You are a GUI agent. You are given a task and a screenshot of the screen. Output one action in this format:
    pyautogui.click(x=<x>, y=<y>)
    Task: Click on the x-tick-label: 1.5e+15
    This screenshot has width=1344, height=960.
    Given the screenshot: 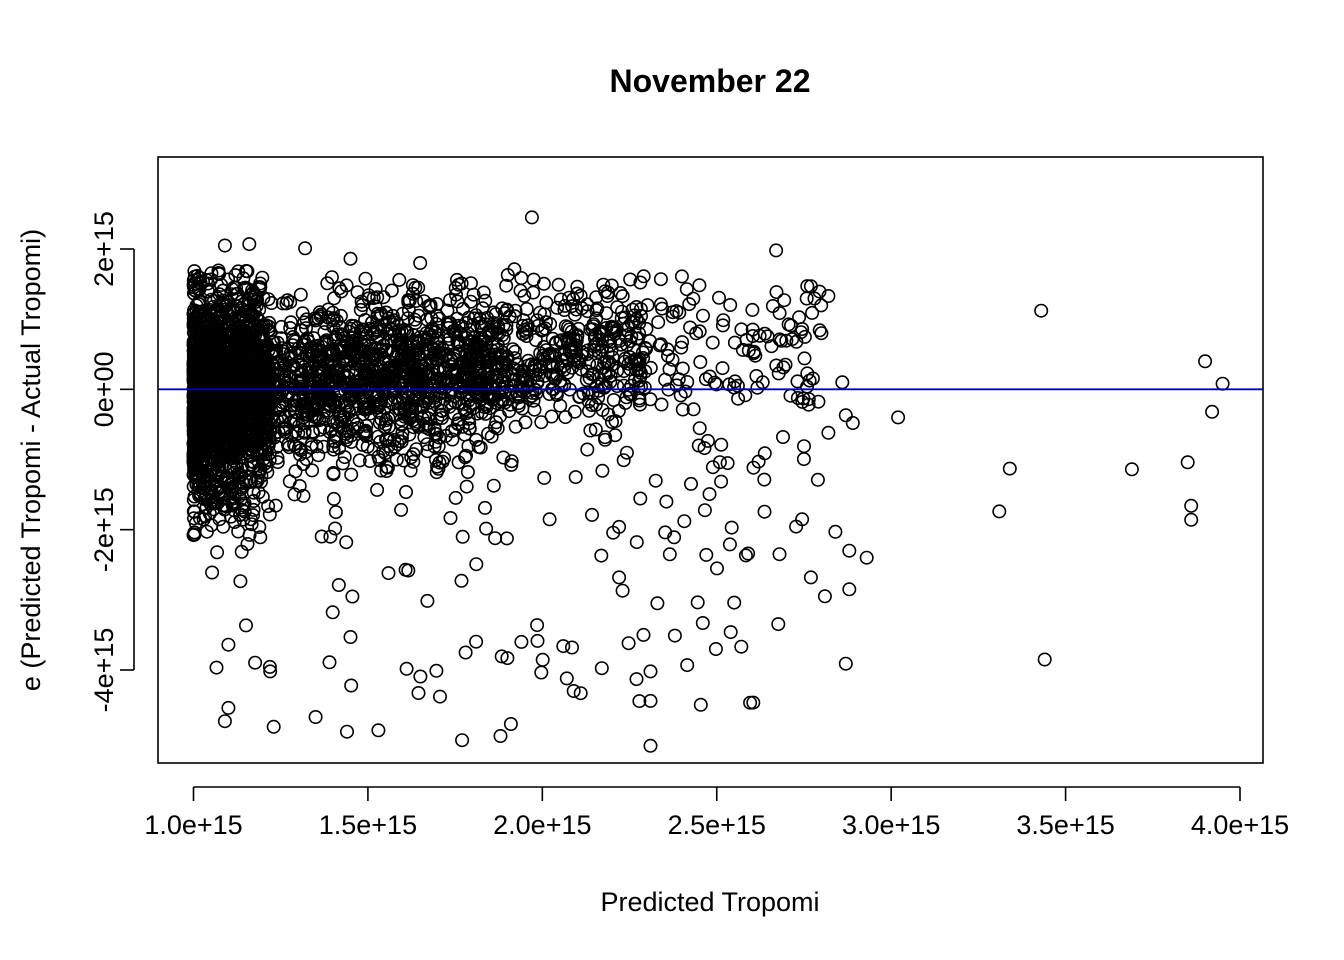 What is the action you would take?
    pyautogui.click(x=368, y=825)
    